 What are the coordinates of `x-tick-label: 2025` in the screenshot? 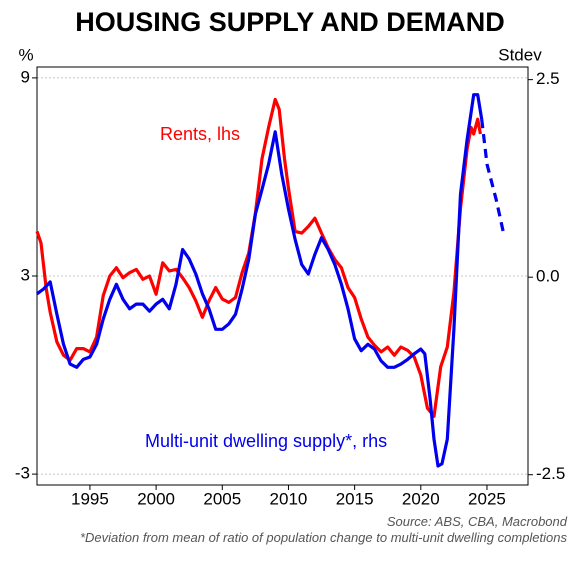 It's located at (487, 498).